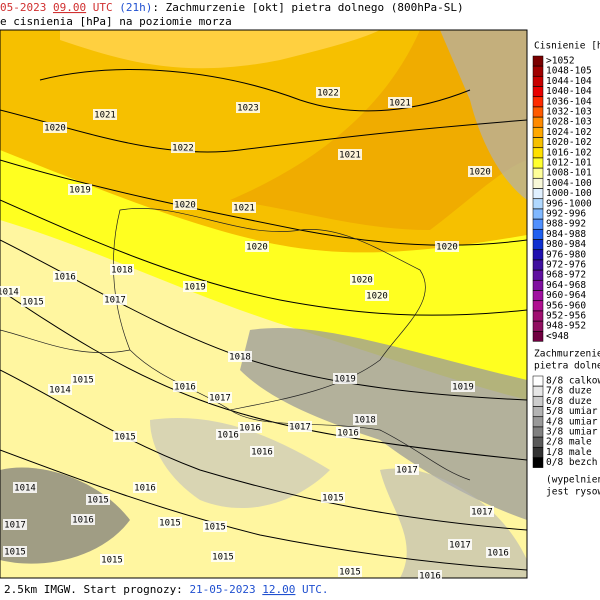 Image resolution: width=600 pixels, height=600 pixels. Describe the element at coordinates (560, 61) in the screenshot. I see `legend-label: >1052` at that location.